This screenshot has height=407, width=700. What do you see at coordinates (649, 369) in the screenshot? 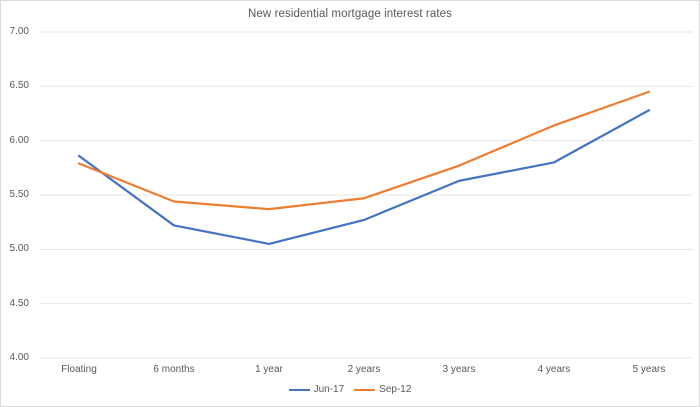
I see `x-tick-label: 5 years` at bounding box center [649, 369].